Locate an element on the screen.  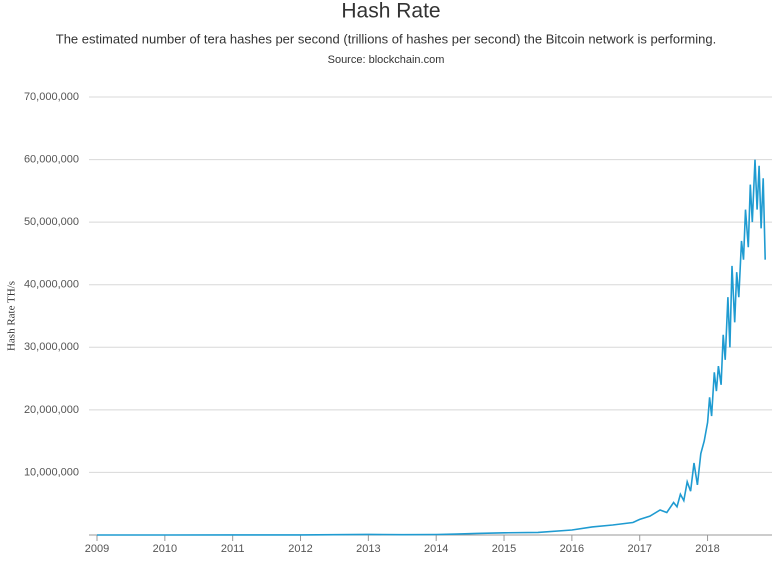
y-tick-label: 70,000,000 is located at coordinates (51, 97).